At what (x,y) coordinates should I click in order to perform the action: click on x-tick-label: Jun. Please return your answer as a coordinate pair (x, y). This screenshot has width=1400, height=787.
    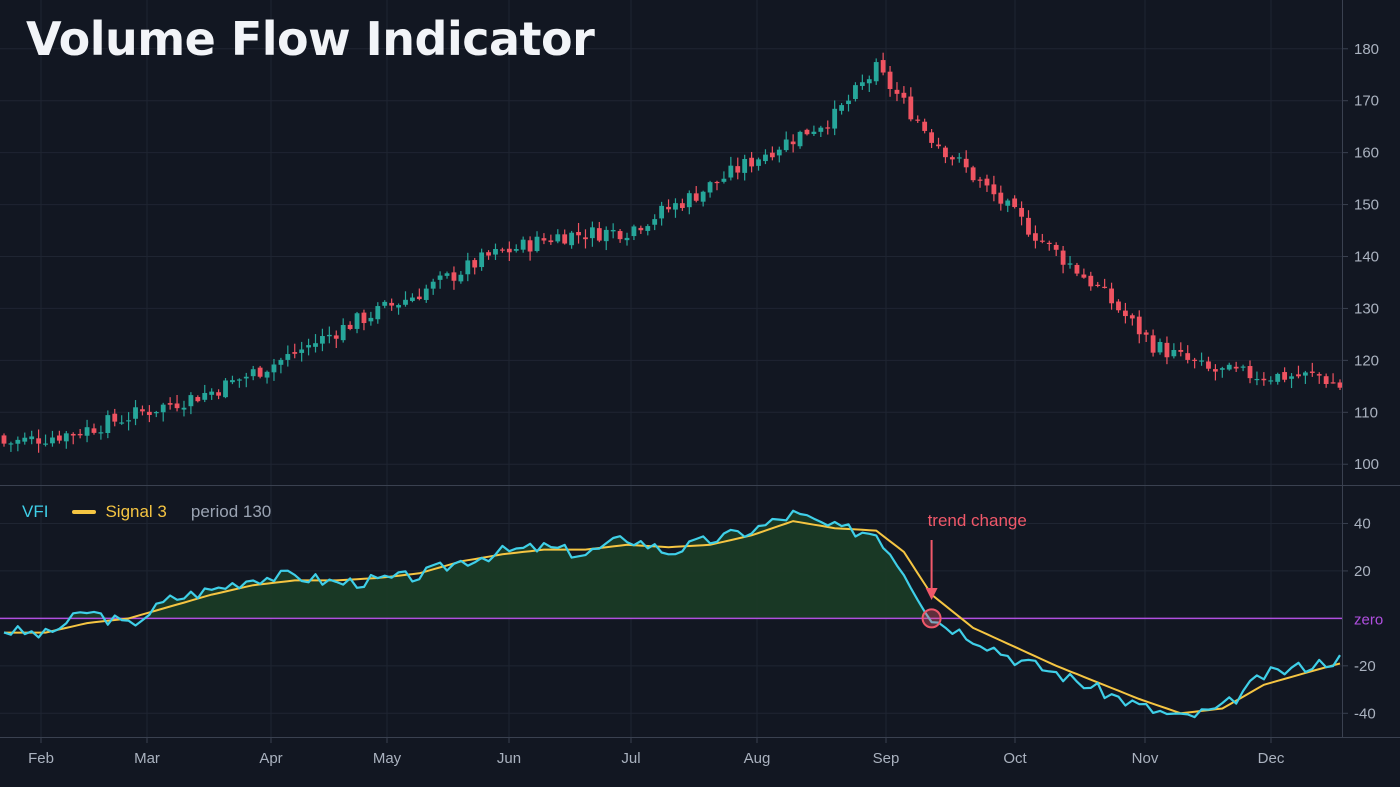
    Looking at the image, I should click on (509, 758).